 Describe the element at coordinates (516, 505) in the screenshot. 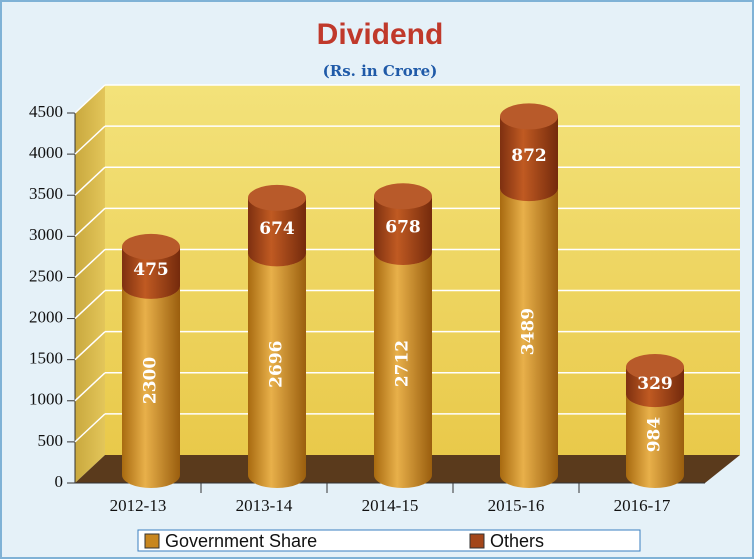

I see `x-tick-label: 2015-16` at that location.